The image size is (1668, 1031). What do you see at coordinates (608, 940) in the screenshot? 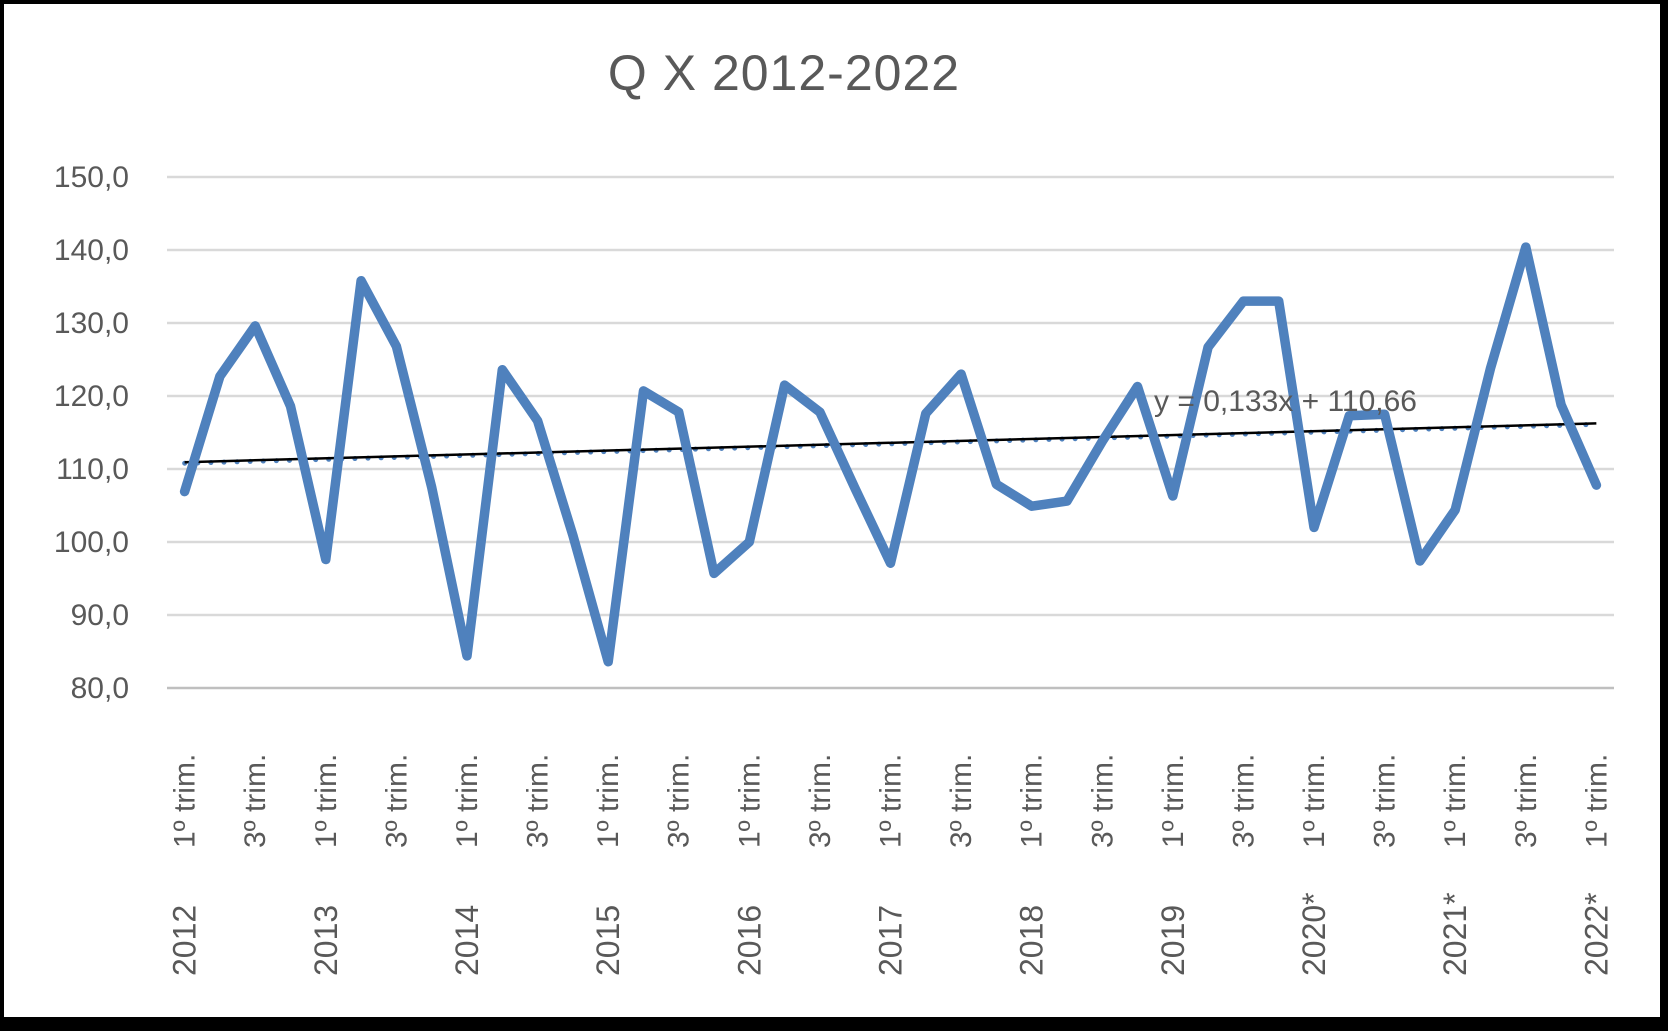
I see `year-label: 2015` at bounding box center [608, 940].